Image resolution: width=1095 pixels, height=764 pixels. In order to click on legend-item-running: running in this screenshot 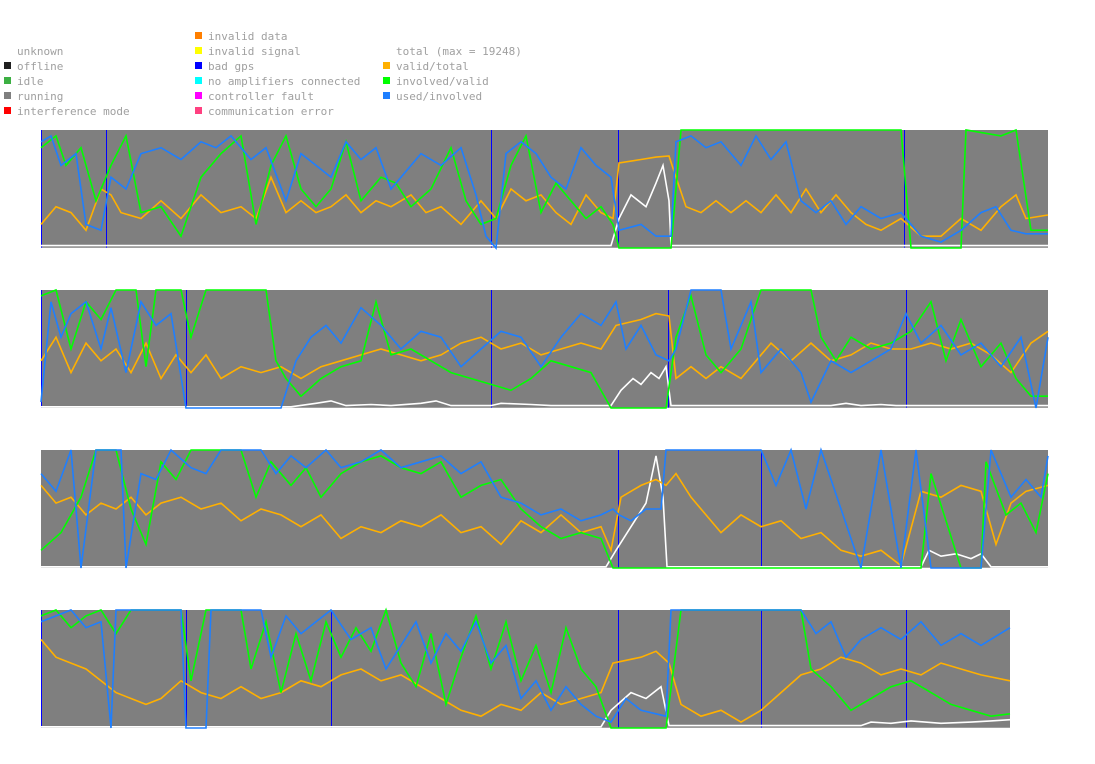, I will do `click(34, 96)`.